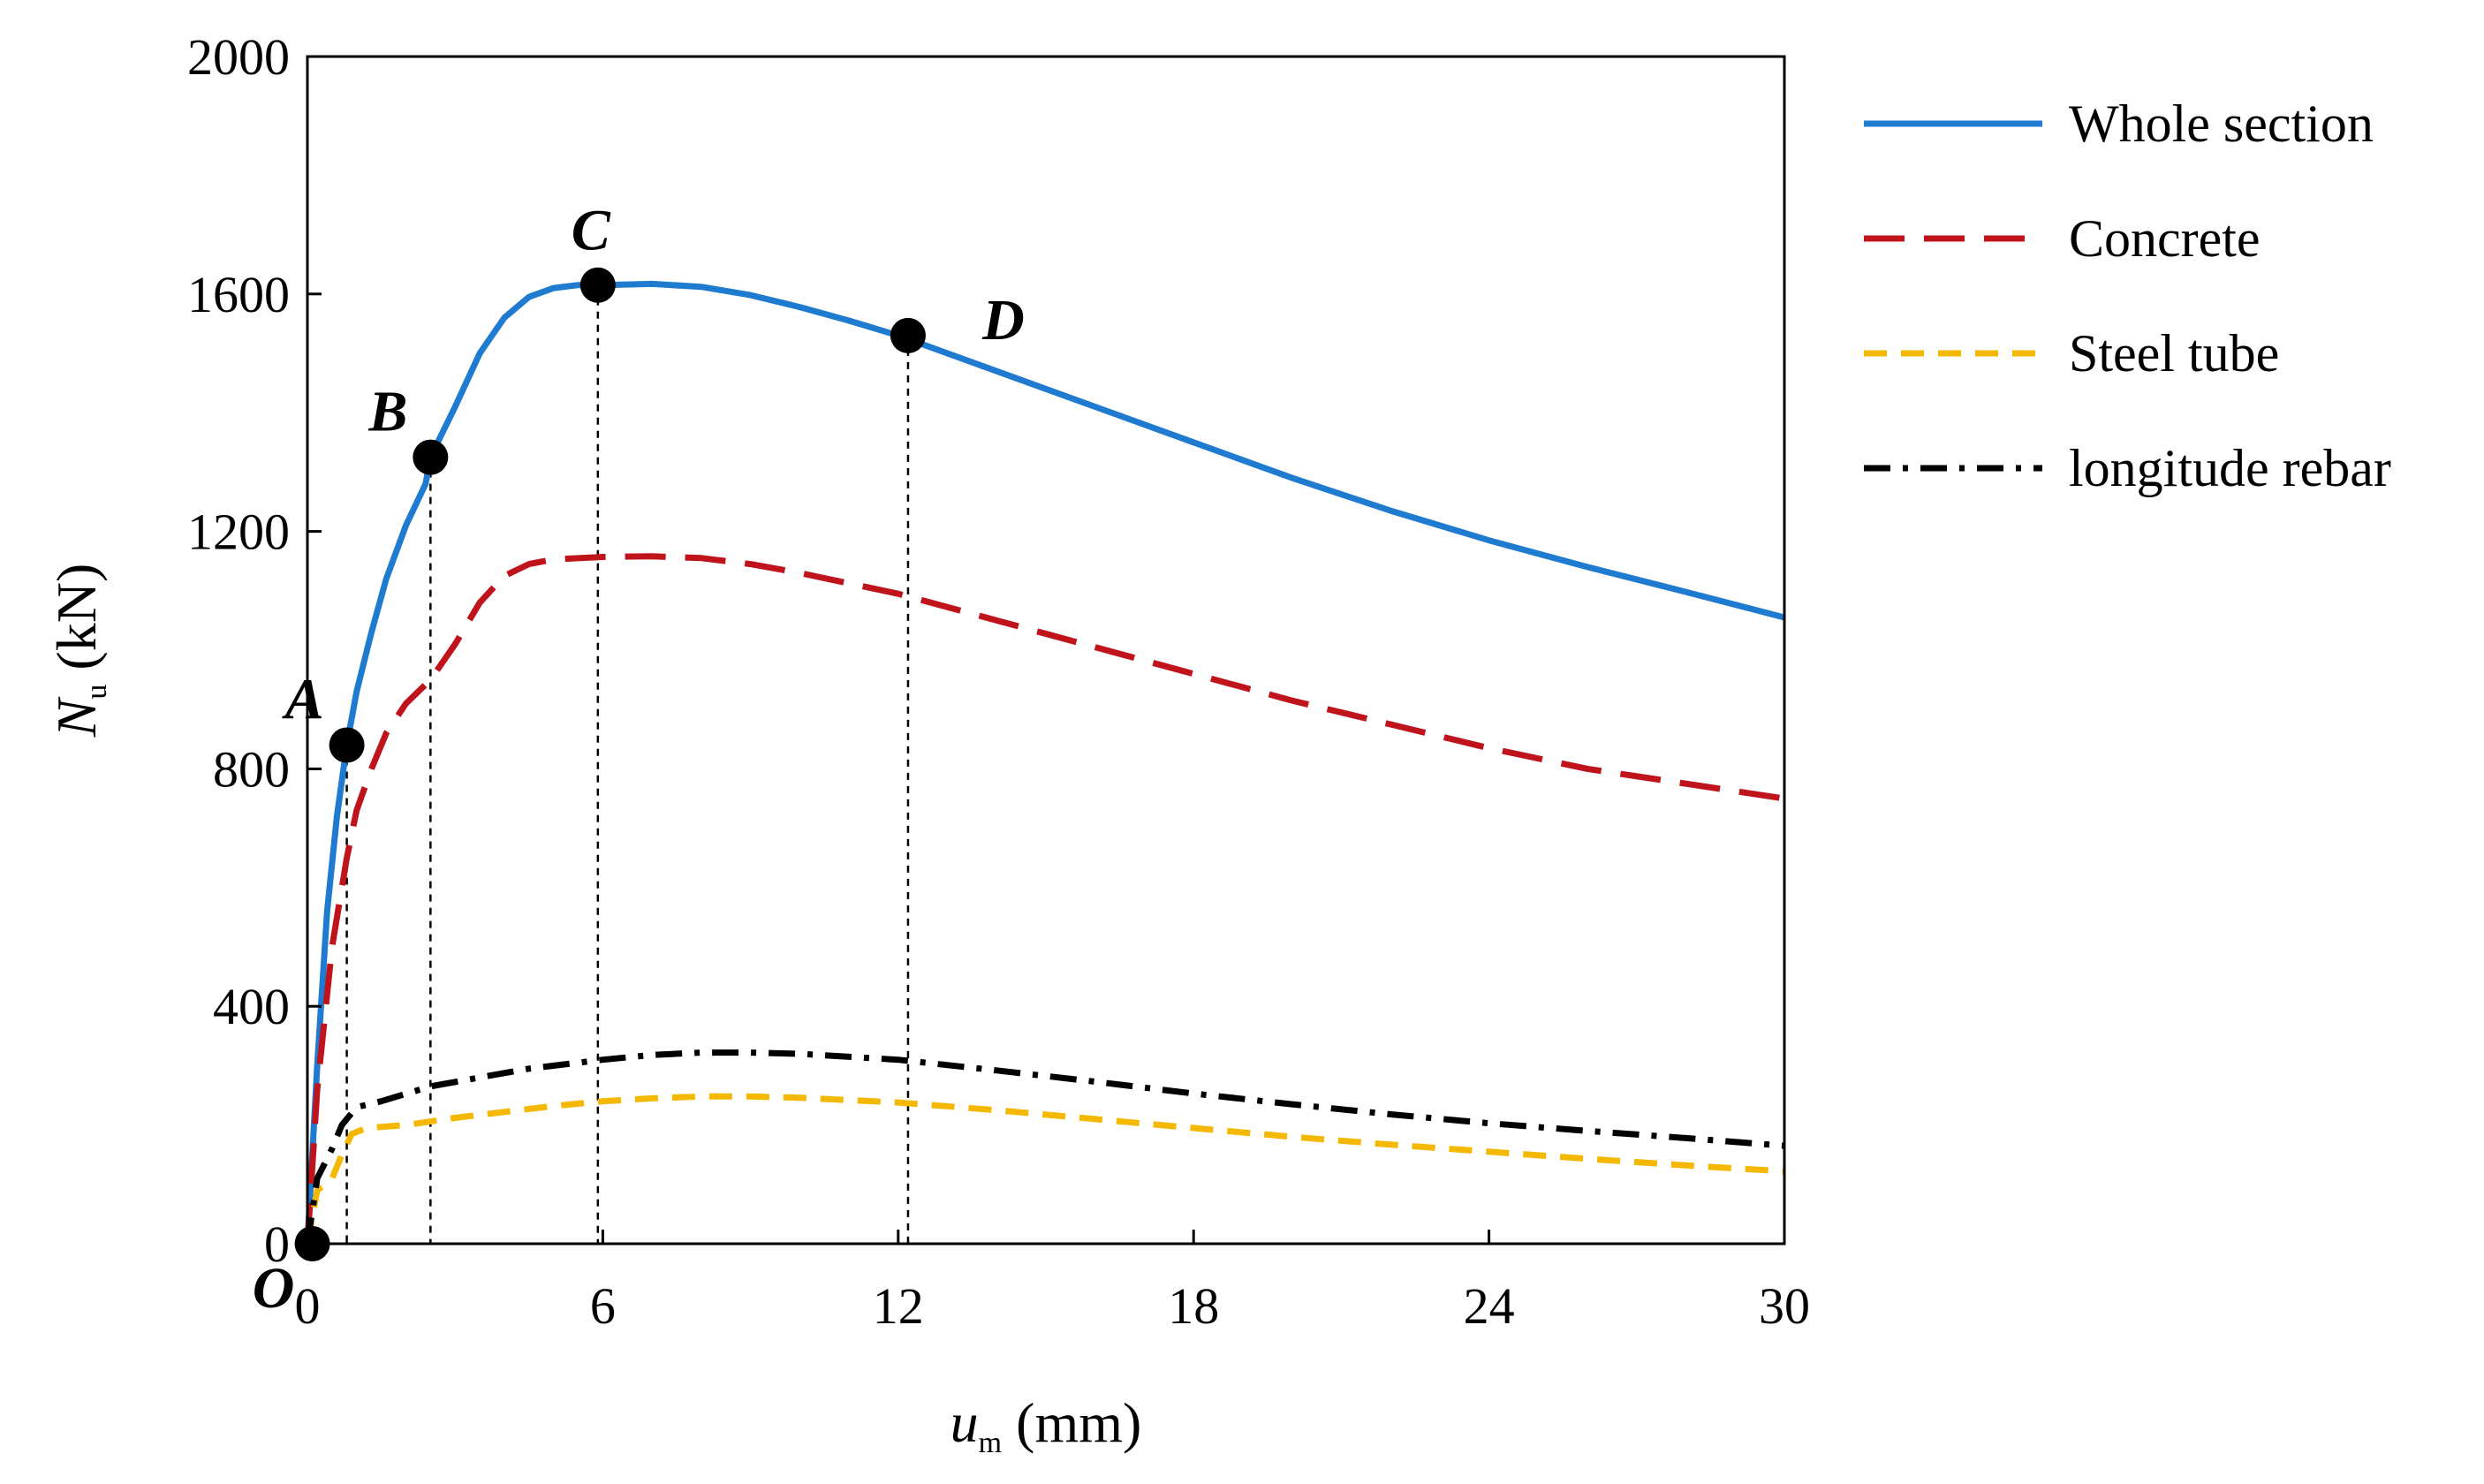  I want to click on key-point-label-c: C, so click(591, 231).